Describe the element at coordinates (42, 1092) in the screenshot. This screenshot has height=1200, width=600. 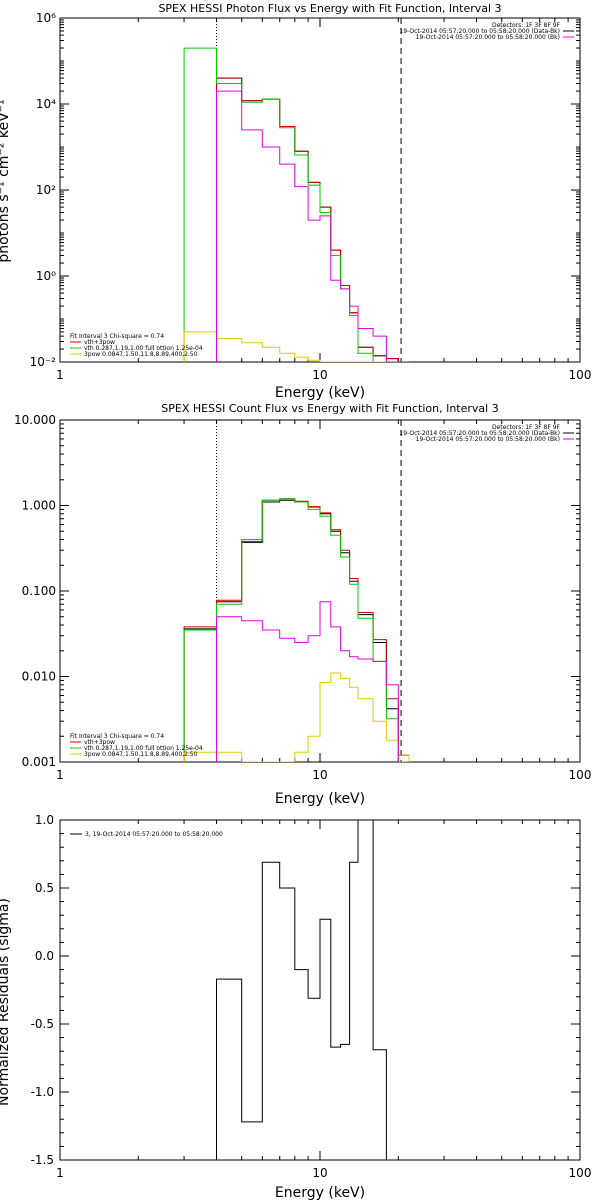
I see `y-tick-label: -1.0` at that location.